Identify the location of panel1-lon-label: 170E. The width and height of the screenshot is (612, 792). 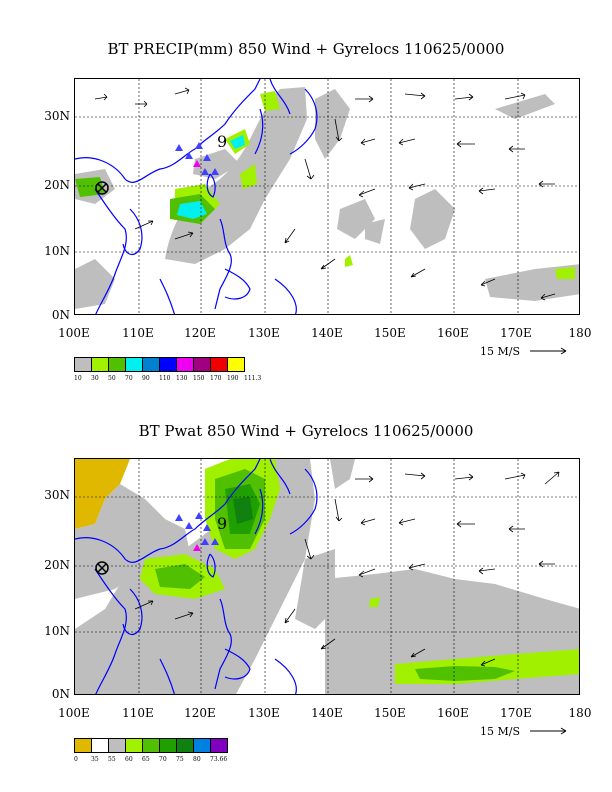
(516, 333).